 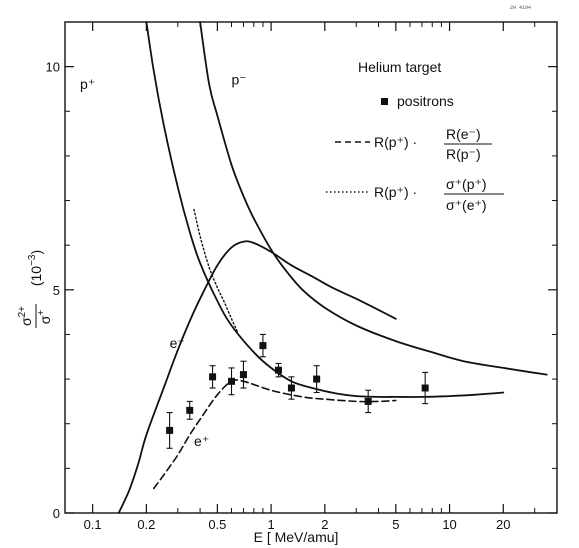 What do you see at coordinates (35, 268) in the screenshot?
I see `y-label-unit: (10−3)` at bounding box center [35, 268].